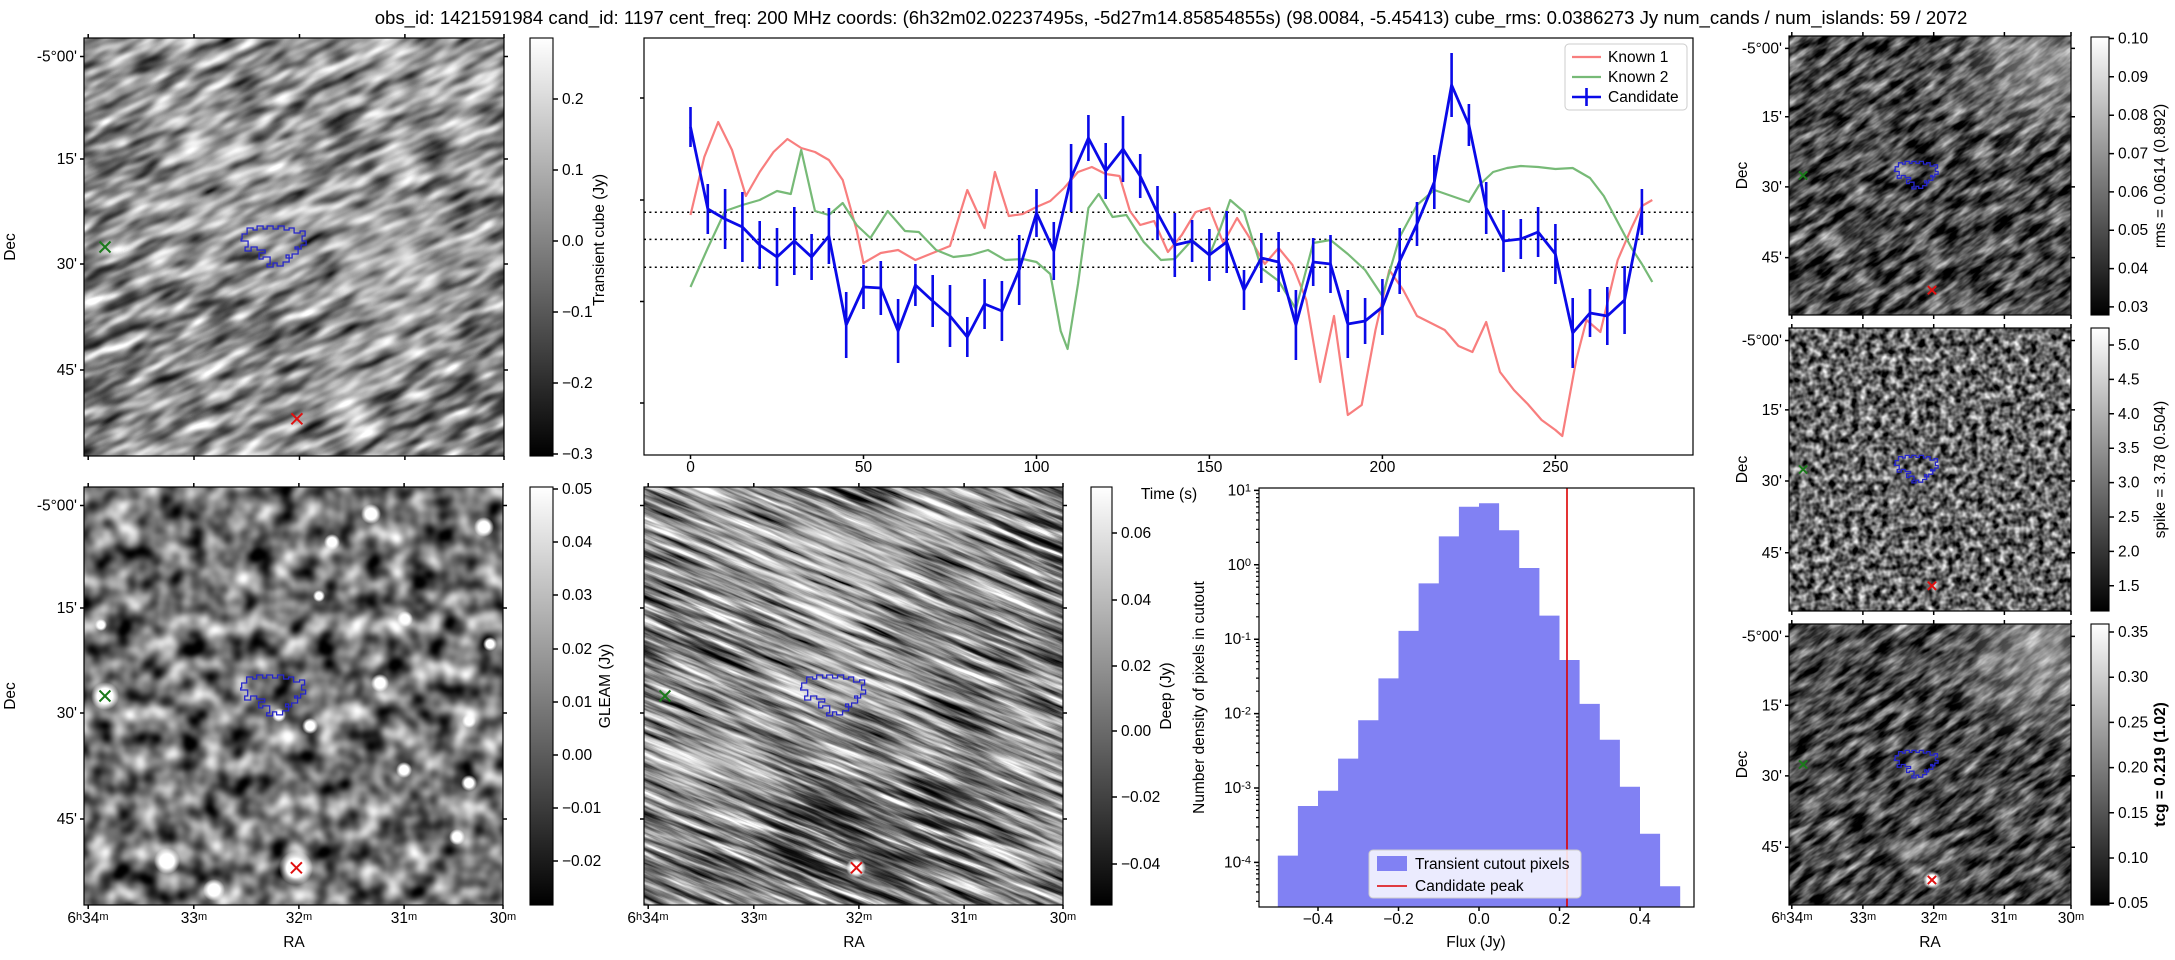 This screenshot has height=960, width=2175. Describe the element at coordinates (1237, 862) in the screenshot. I see `svg-text: 10-4` at that location.